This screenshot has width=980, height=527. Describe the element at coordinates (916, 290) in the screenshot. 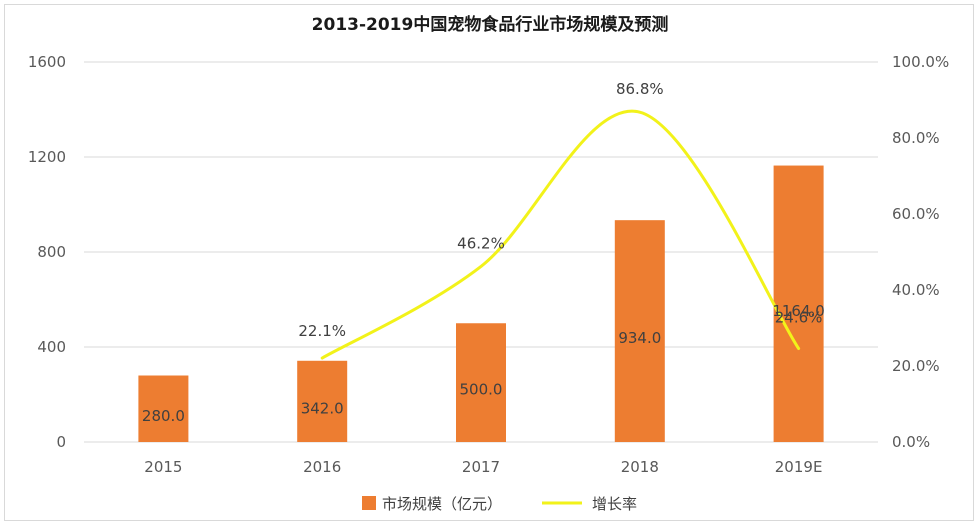

I see `y-right-tick-label: 40.0%` at that location.